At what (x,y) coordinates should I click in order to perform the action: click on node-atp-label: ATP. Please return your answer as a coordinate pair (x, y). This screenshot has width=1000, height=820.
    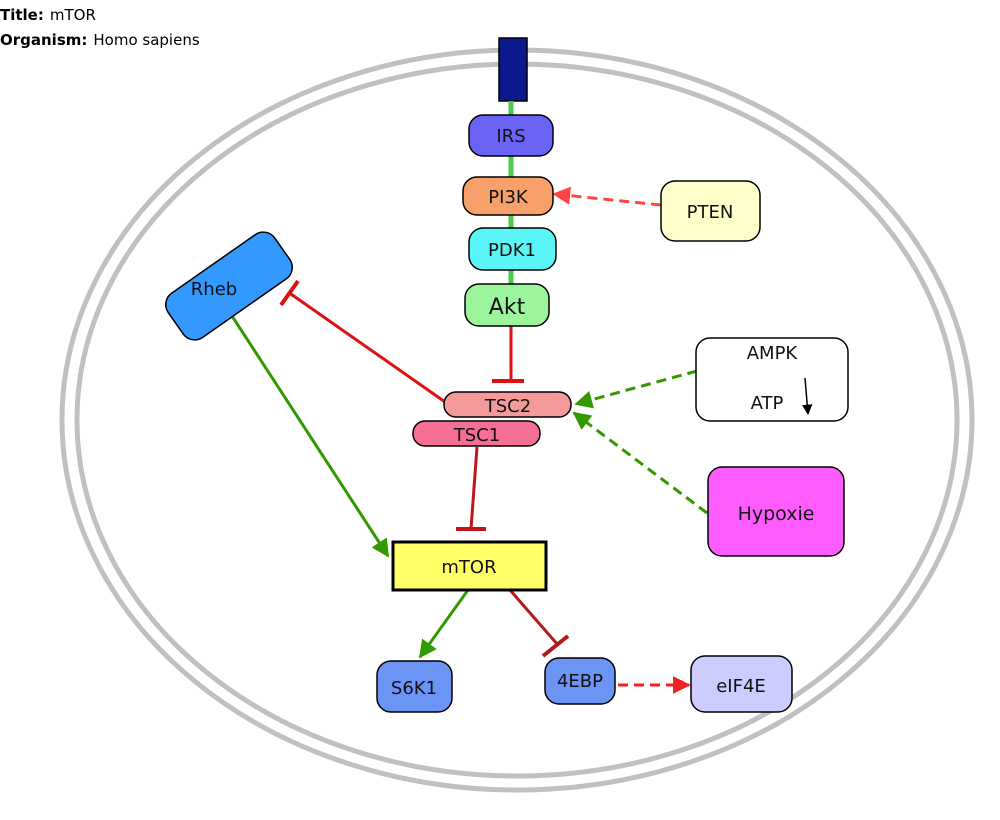
    Looking at the image, I should click on (767, 403).